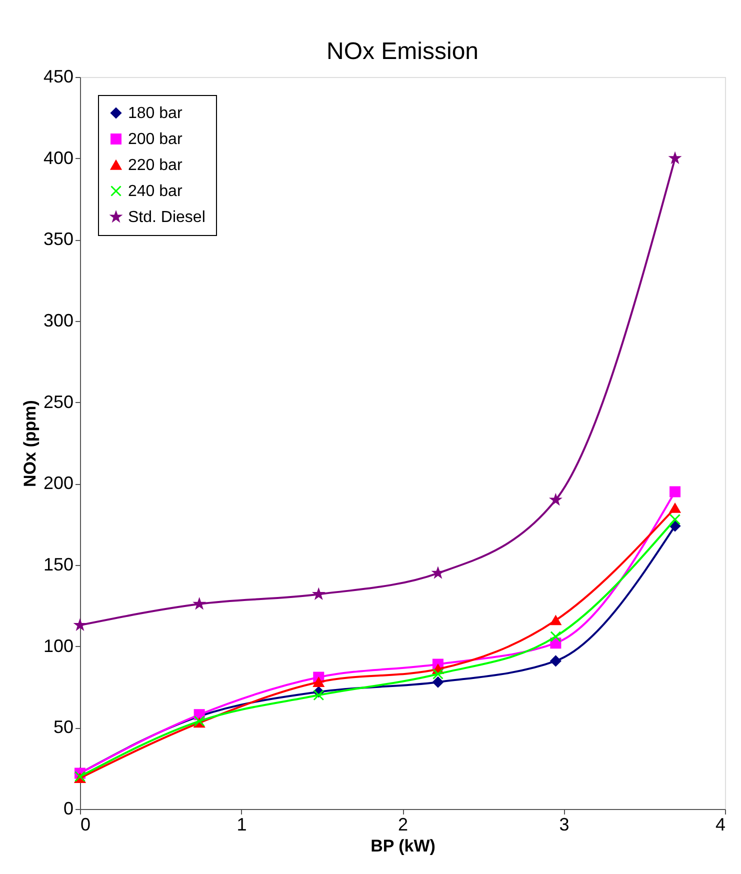  Describe the element at coordinates (85, 824) in the screenshot. I see `x-tick-label: 0` at that location.